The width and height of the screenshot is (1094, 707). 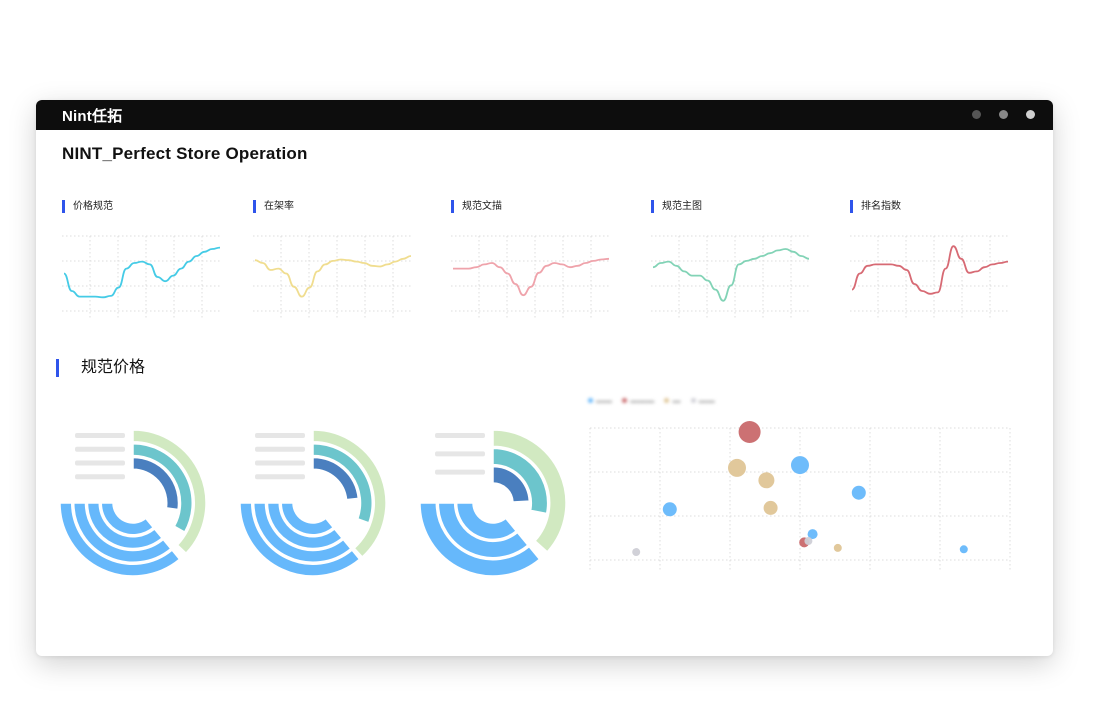 I want to click on chart-title: 规范主图, so click(x=676, y=206).